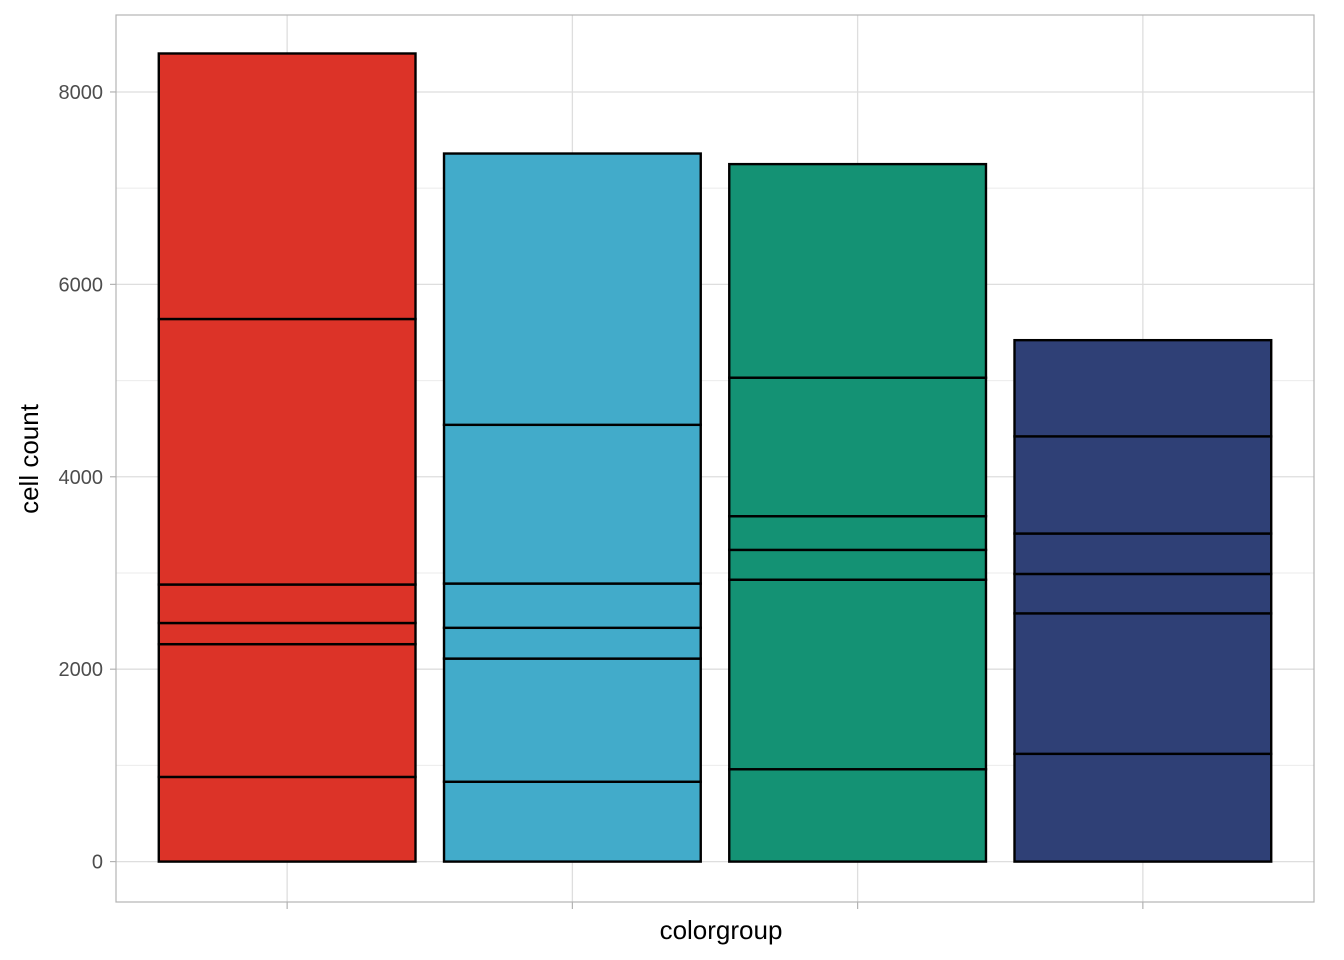  I want to click on y-tick-label: 0, so click(97, 863).